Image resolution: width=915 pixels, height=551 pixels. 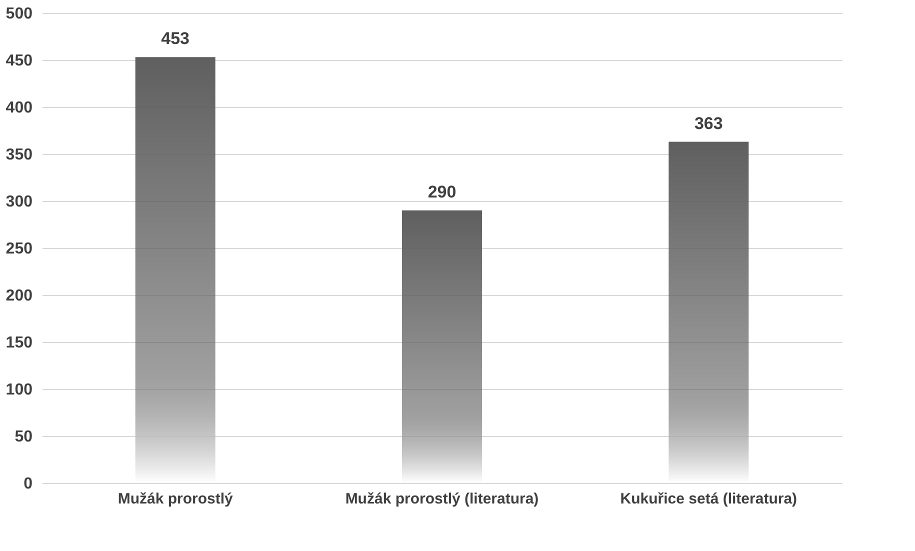 I want to click on y-tick-label: 250, so click(x=19, y=249).